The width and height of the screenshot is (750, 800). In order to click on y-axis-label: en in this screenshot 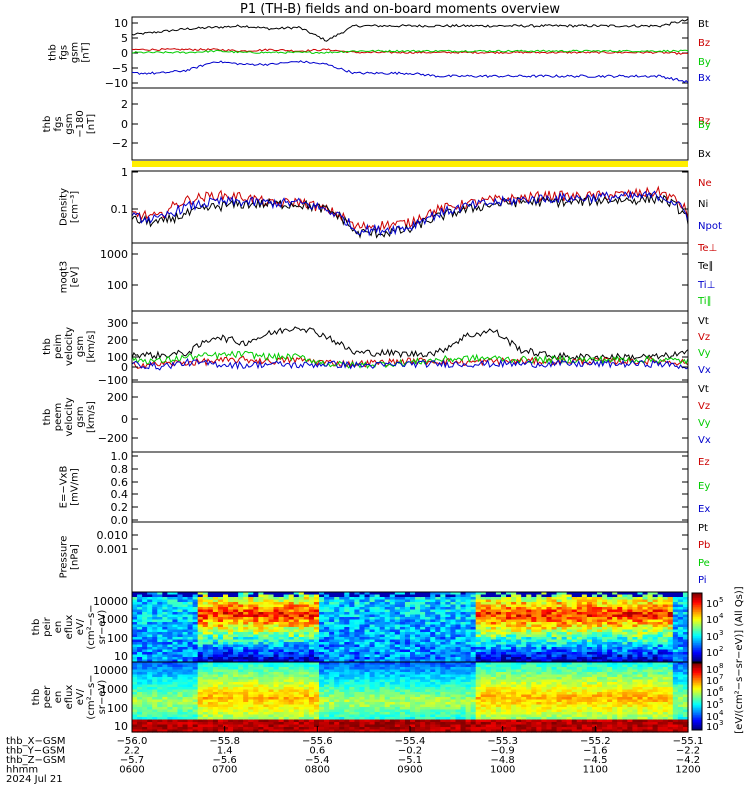, I will do `click(58, 697)`.